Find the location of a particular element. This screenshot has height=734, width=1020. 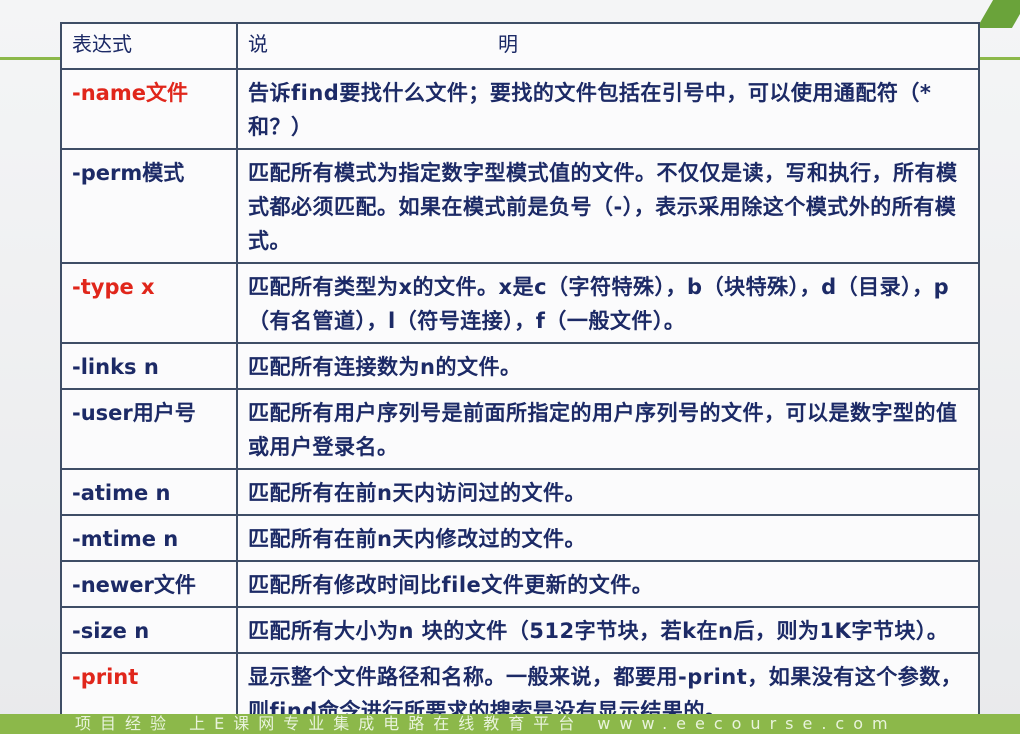

table-row: -links n 匹配所有连接数为n的文件。 is located at coordinates (520, 366).